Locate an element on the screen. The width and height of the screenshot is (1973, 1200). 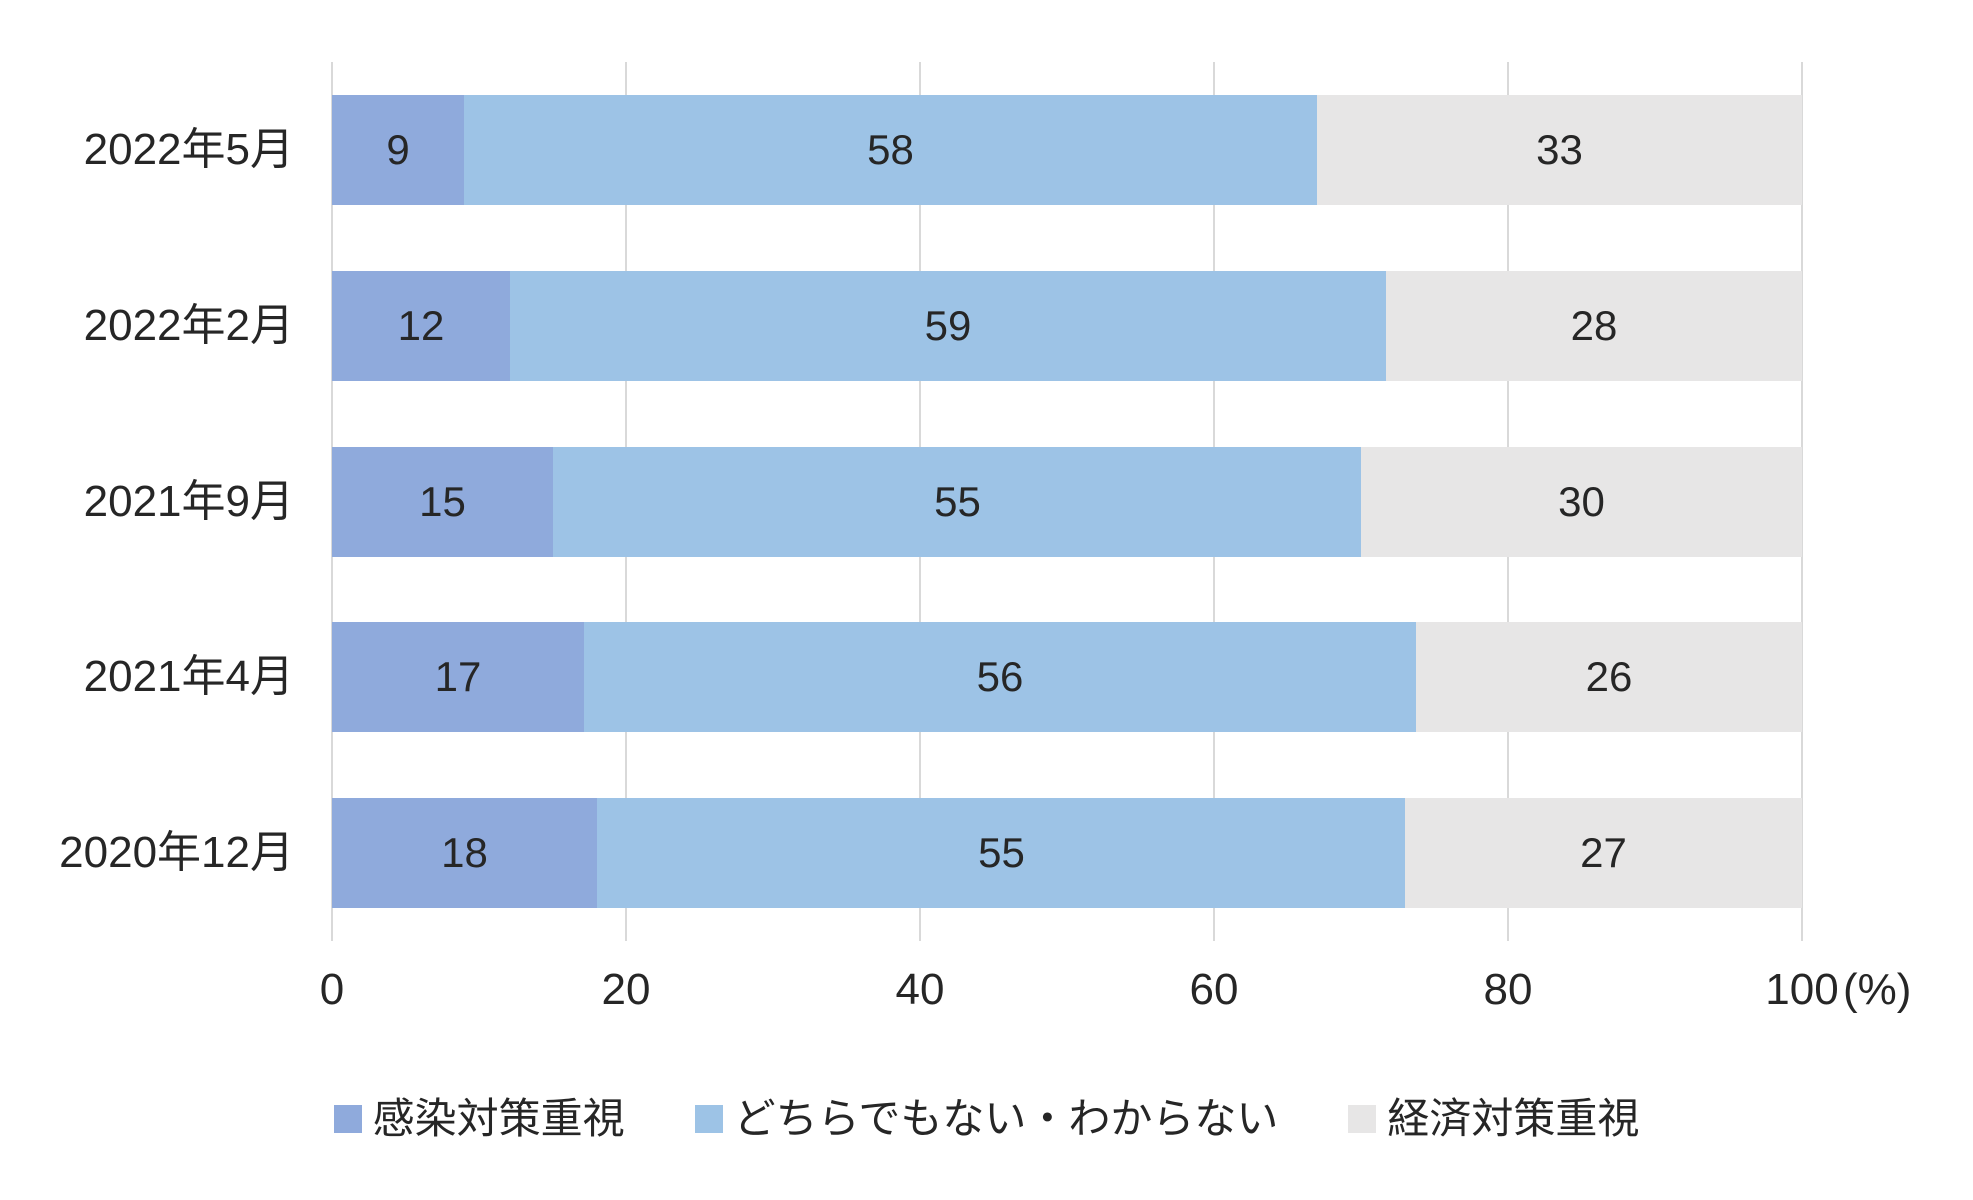
bar-segment-1: 12 is located at coordinates (421, 326).